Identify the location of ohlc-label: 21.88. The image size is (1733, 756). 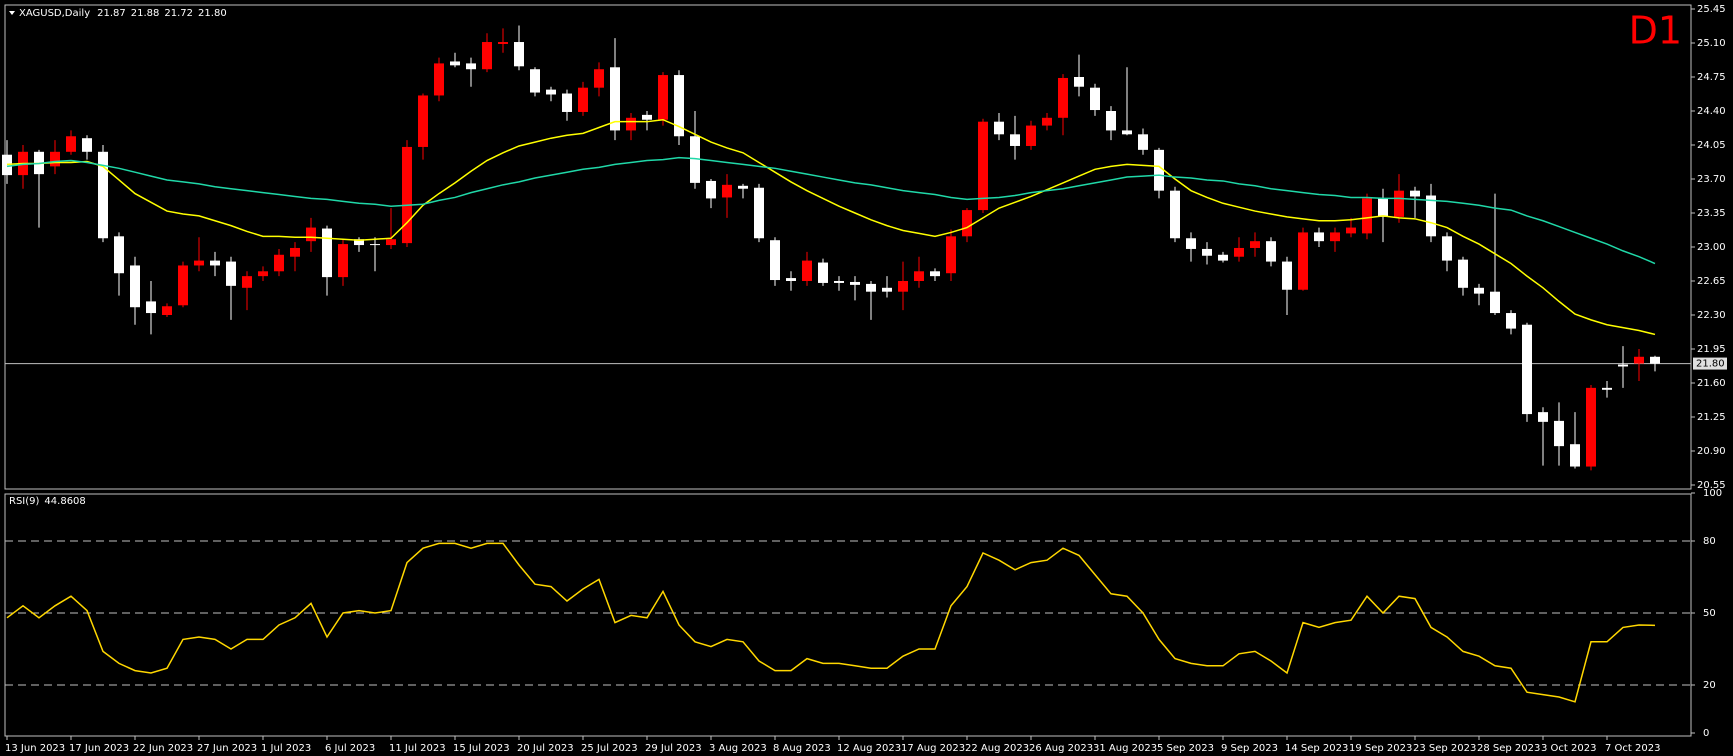
(145, 13).